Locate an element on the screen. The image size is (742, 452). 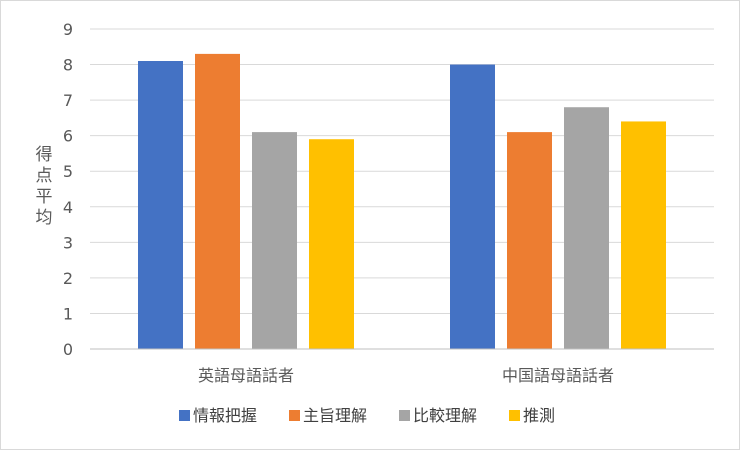
legend-label: 情報把握 is located at coordinates (225, 415).